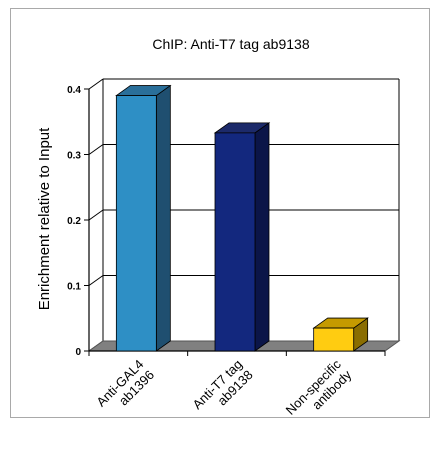  What do you see at coordinates (44, 218) in the screenshot?
I see `y-axis-label: Enrichment relative to Input` at bounding box center [44, 218].